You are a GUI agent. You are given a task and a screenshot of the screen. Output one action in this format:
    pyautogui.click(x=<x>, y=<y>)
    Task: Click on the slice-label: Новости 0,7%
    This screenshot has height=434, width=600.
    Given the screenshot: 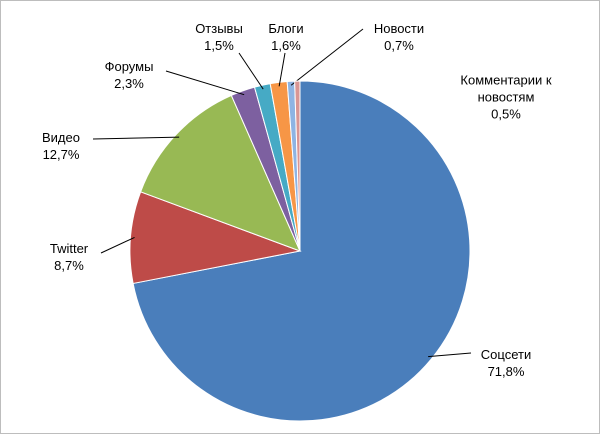 What is the action you would take?
    pyautogui.click(x=399, y=37)
    